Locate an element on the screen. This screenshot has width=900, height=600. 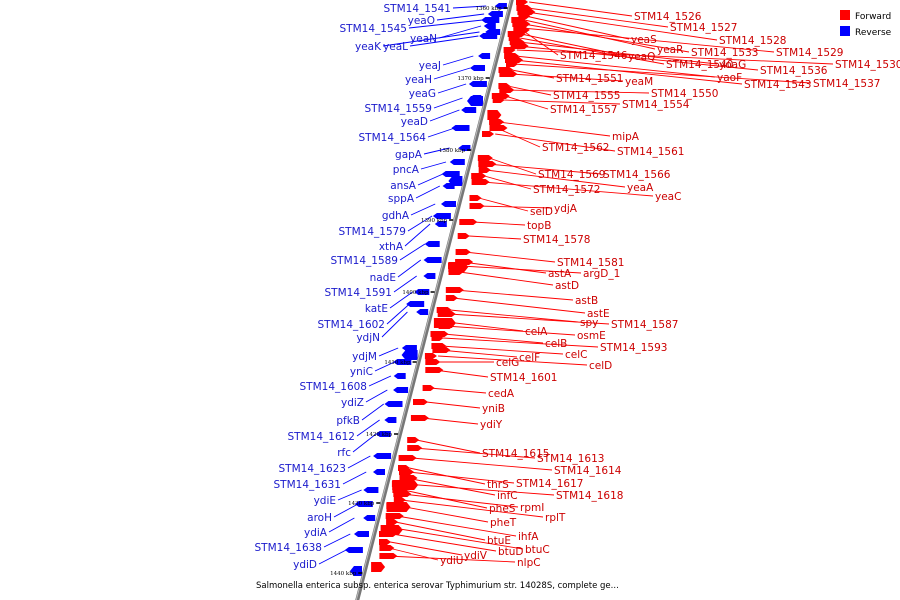
reverse-leader-yeao is located at coordinates (460, 17).